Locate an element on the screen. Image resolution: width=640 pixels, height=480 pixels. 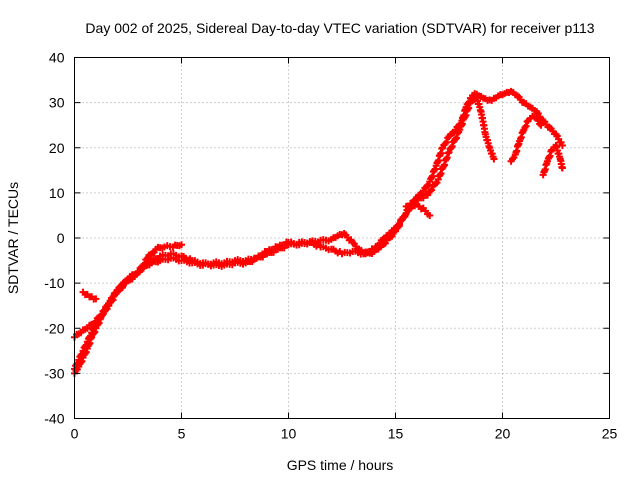
y-tick-label: 10 is located at coordinates (57, 193).